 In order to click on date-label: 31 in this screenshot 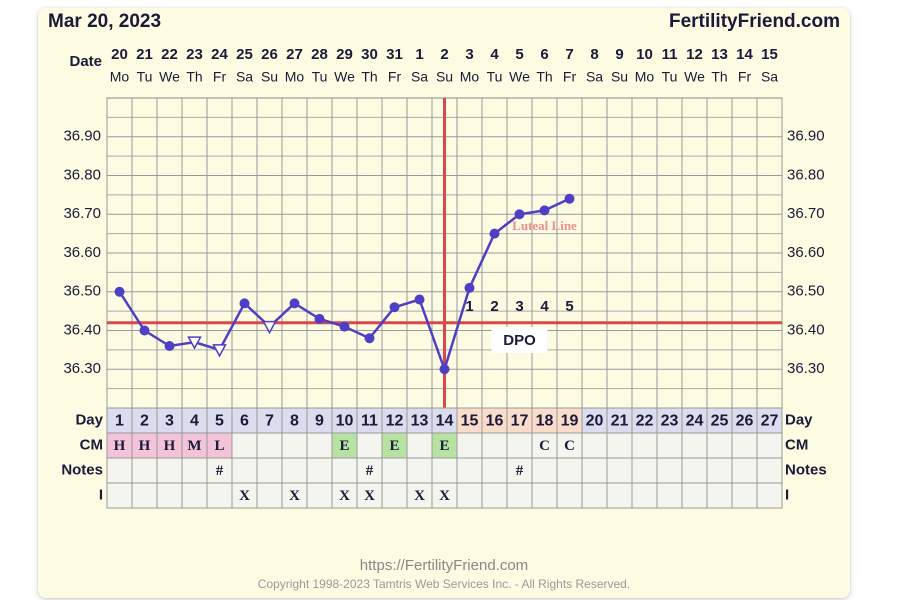, I will do `click(394, 54)`.